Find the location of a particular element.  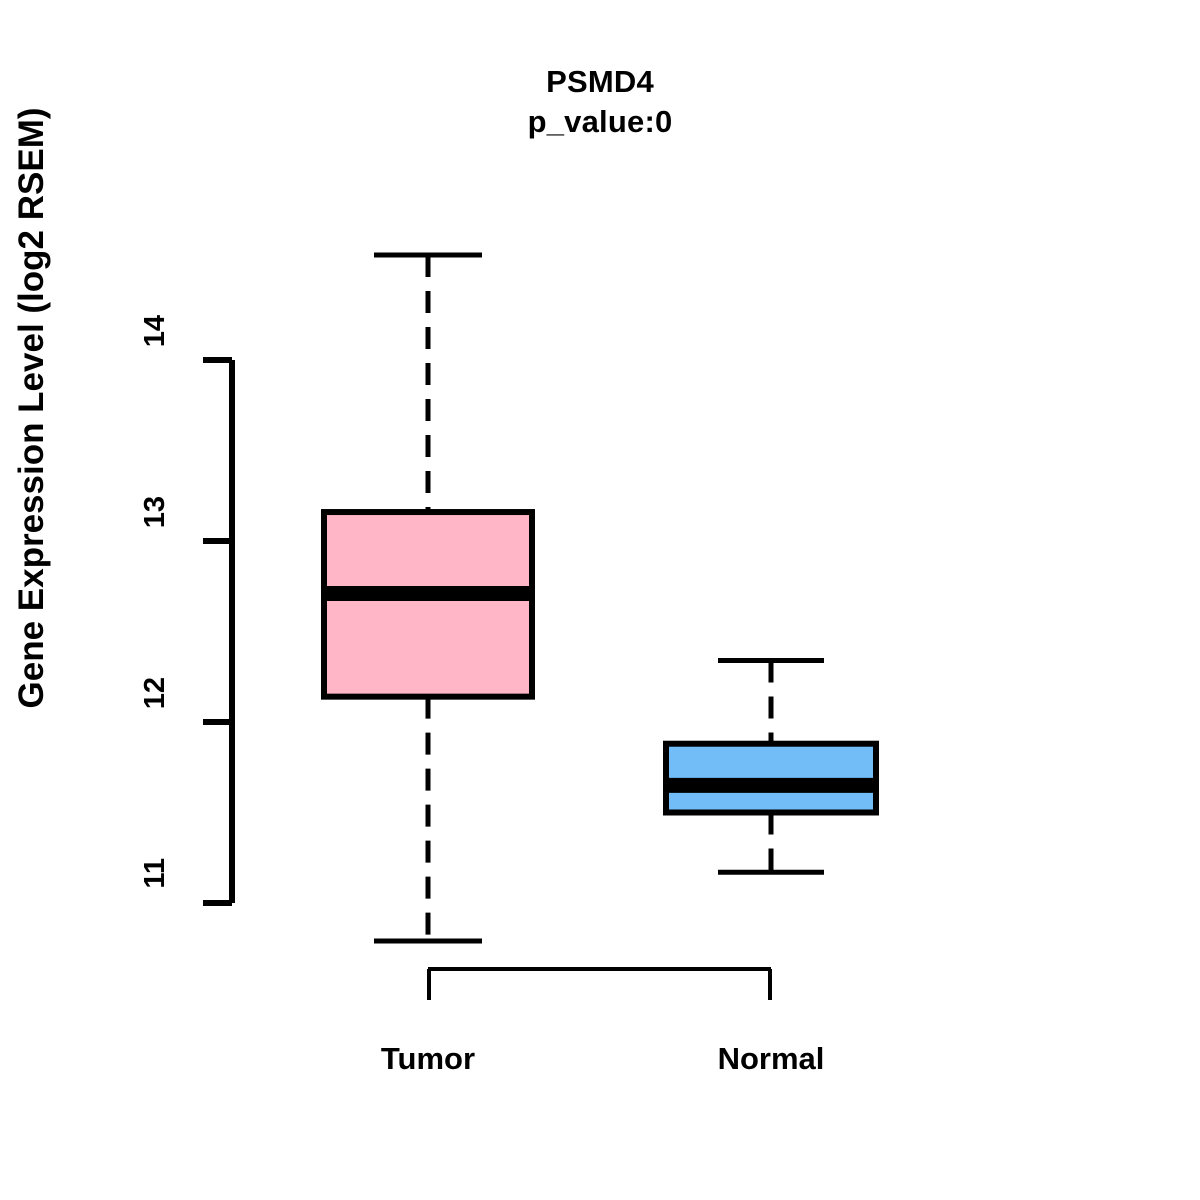

chart-title-block: PSMD4 p_value:0 is located at coordinates (600, 101).